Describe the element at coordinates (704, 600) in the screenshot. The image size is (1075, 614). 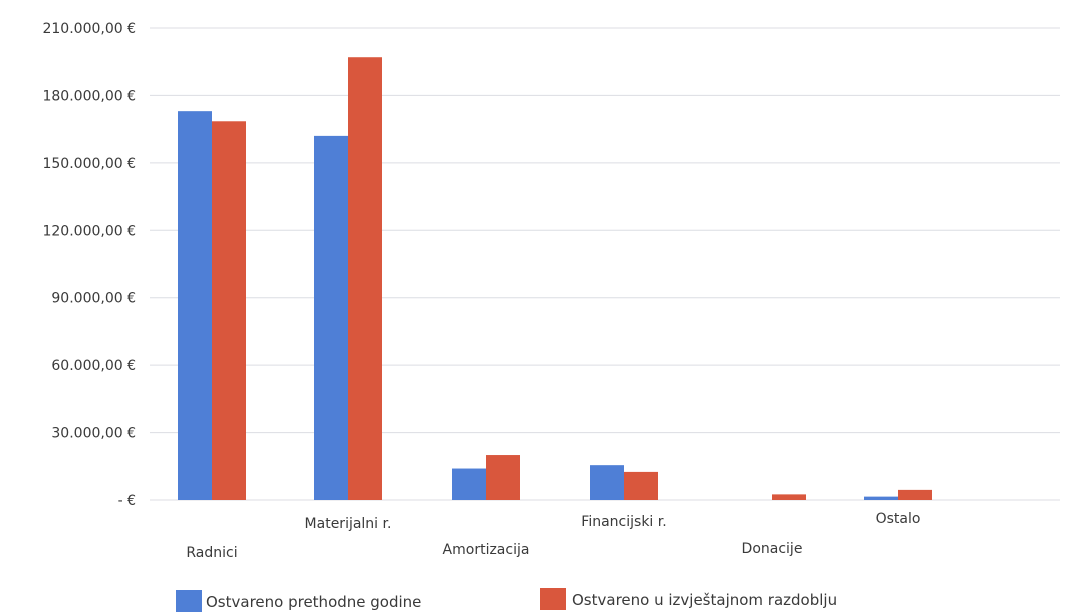
I see `legend-label-series-2: Ostvareno u izvještajnom razdoblju` at that location.